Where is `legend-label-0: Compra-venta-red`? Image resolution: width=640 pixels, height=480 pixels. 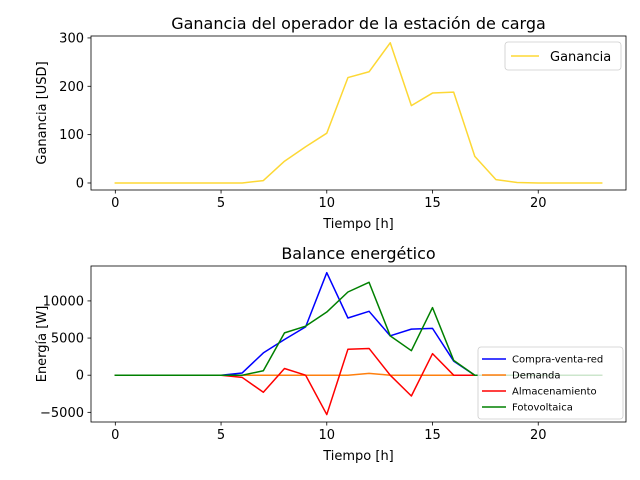 legend-label-0: Compra-venta-red is located at coordinates (557, 360).